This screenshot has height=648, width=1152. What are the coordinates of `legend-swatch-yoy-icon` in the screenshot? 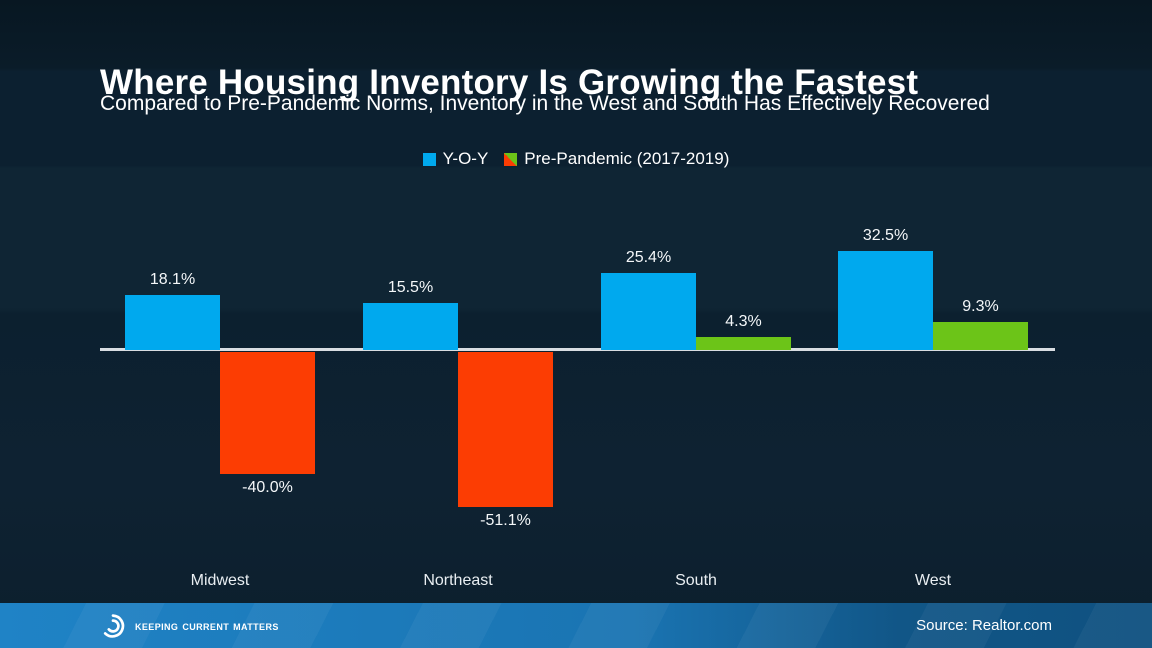 It's located at (429, 159).